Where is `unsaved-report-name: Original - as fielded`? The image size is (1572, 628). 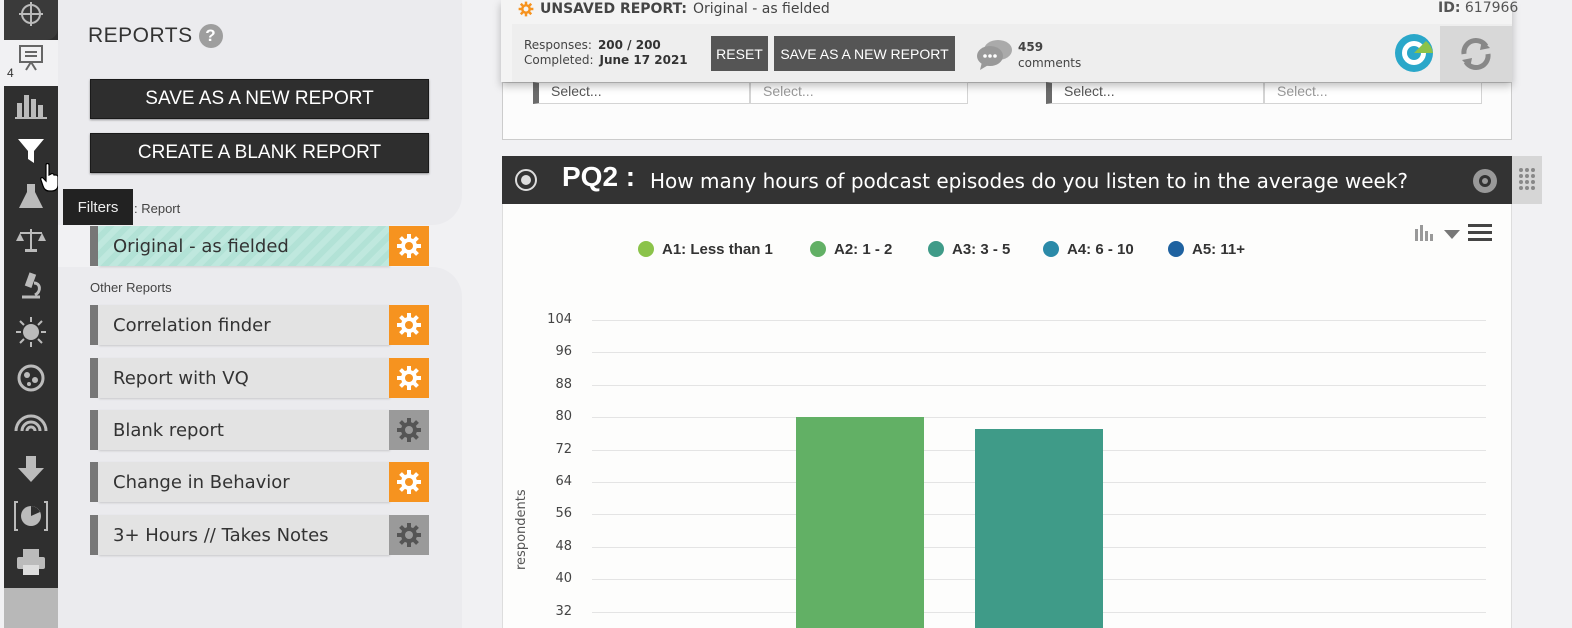
unsaved-report-name: Original - as fielded is located at coordinates (761, 9).